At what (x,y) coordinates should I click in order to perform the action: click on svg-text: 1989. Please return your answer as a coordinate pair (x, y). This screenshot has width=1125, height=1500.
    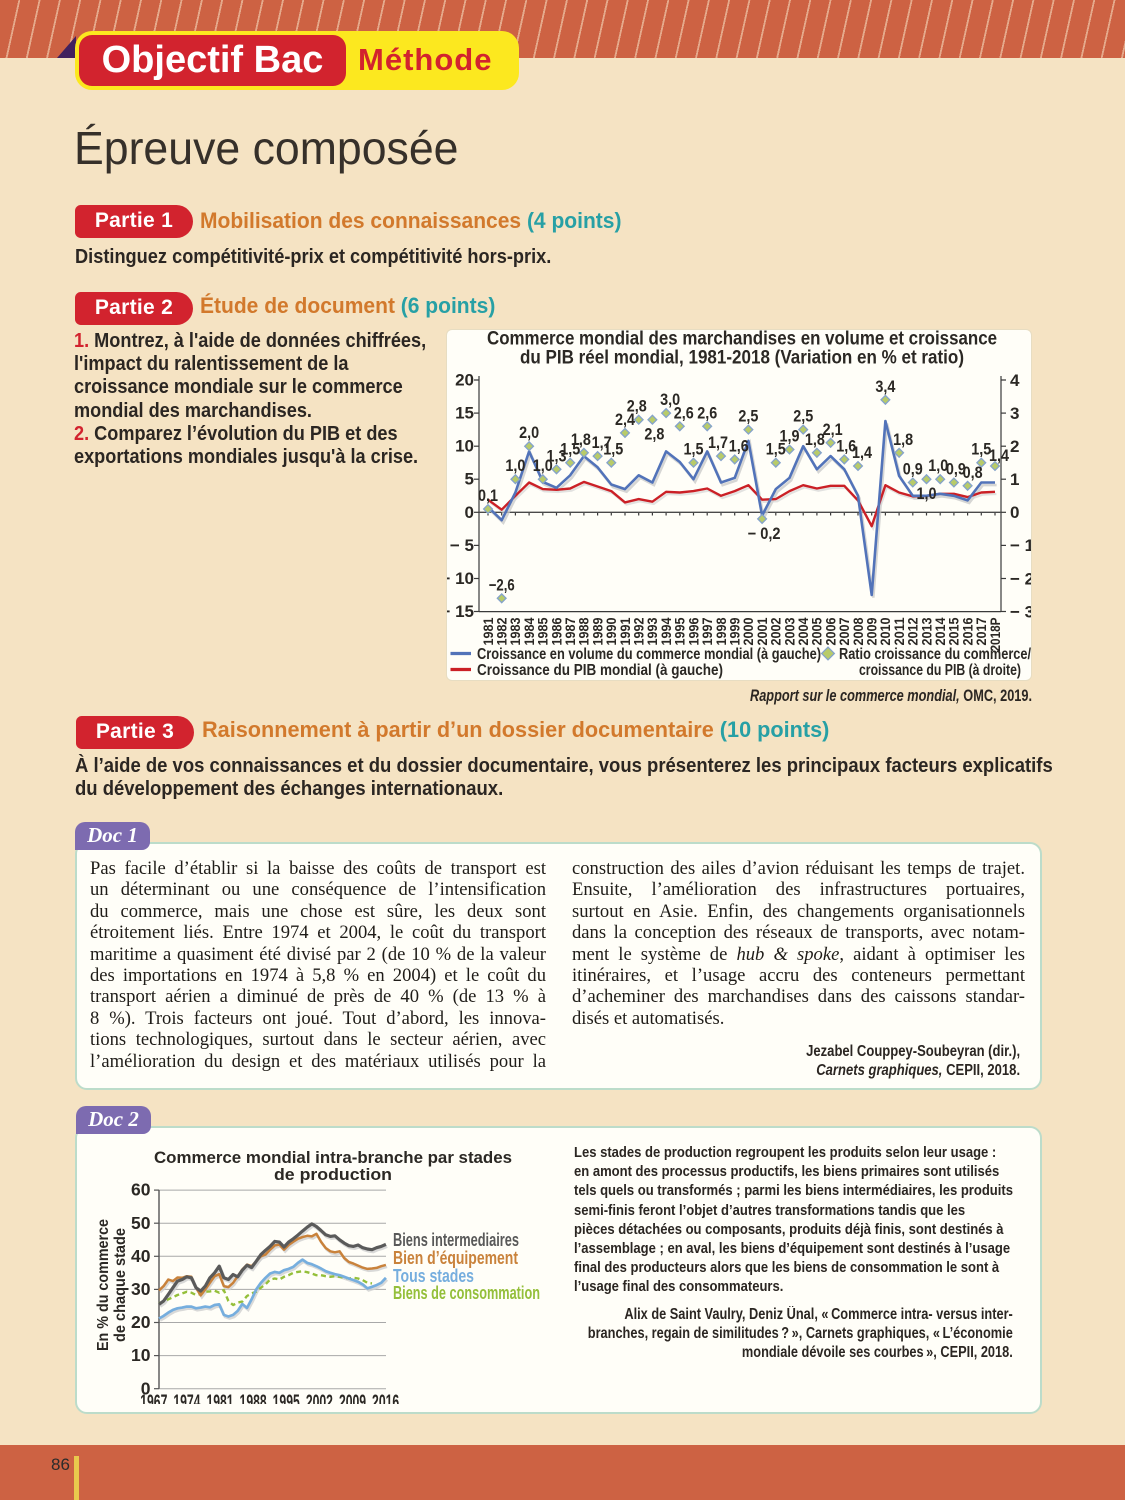
    Looking at the image, I should click on (597, 631).